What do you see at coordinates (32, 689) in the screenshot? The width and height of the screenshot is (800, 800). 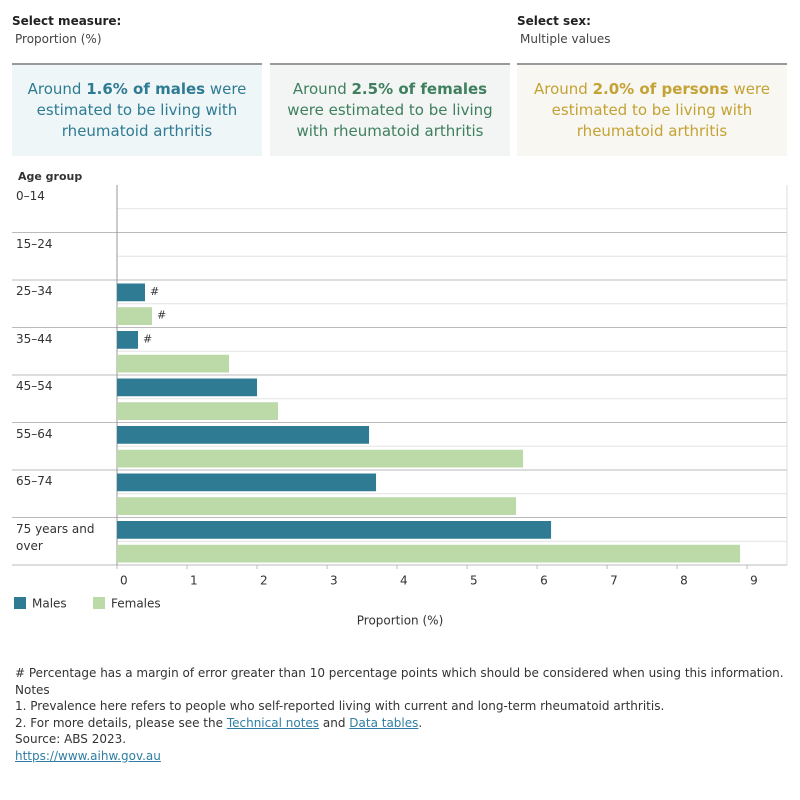 I see `notes-heading: Notes` at bounding box center [32, 689].